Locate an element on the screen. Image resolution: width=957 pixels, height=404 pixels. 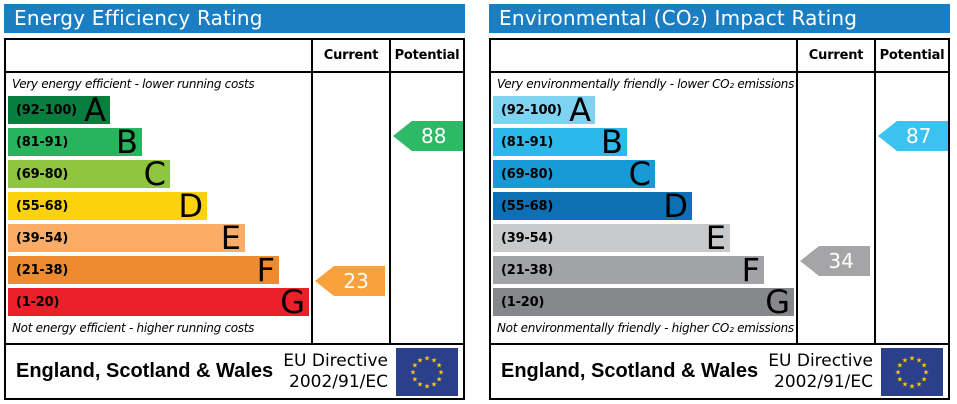
energy-current-value: 23 is located at coordinates (356, 281).